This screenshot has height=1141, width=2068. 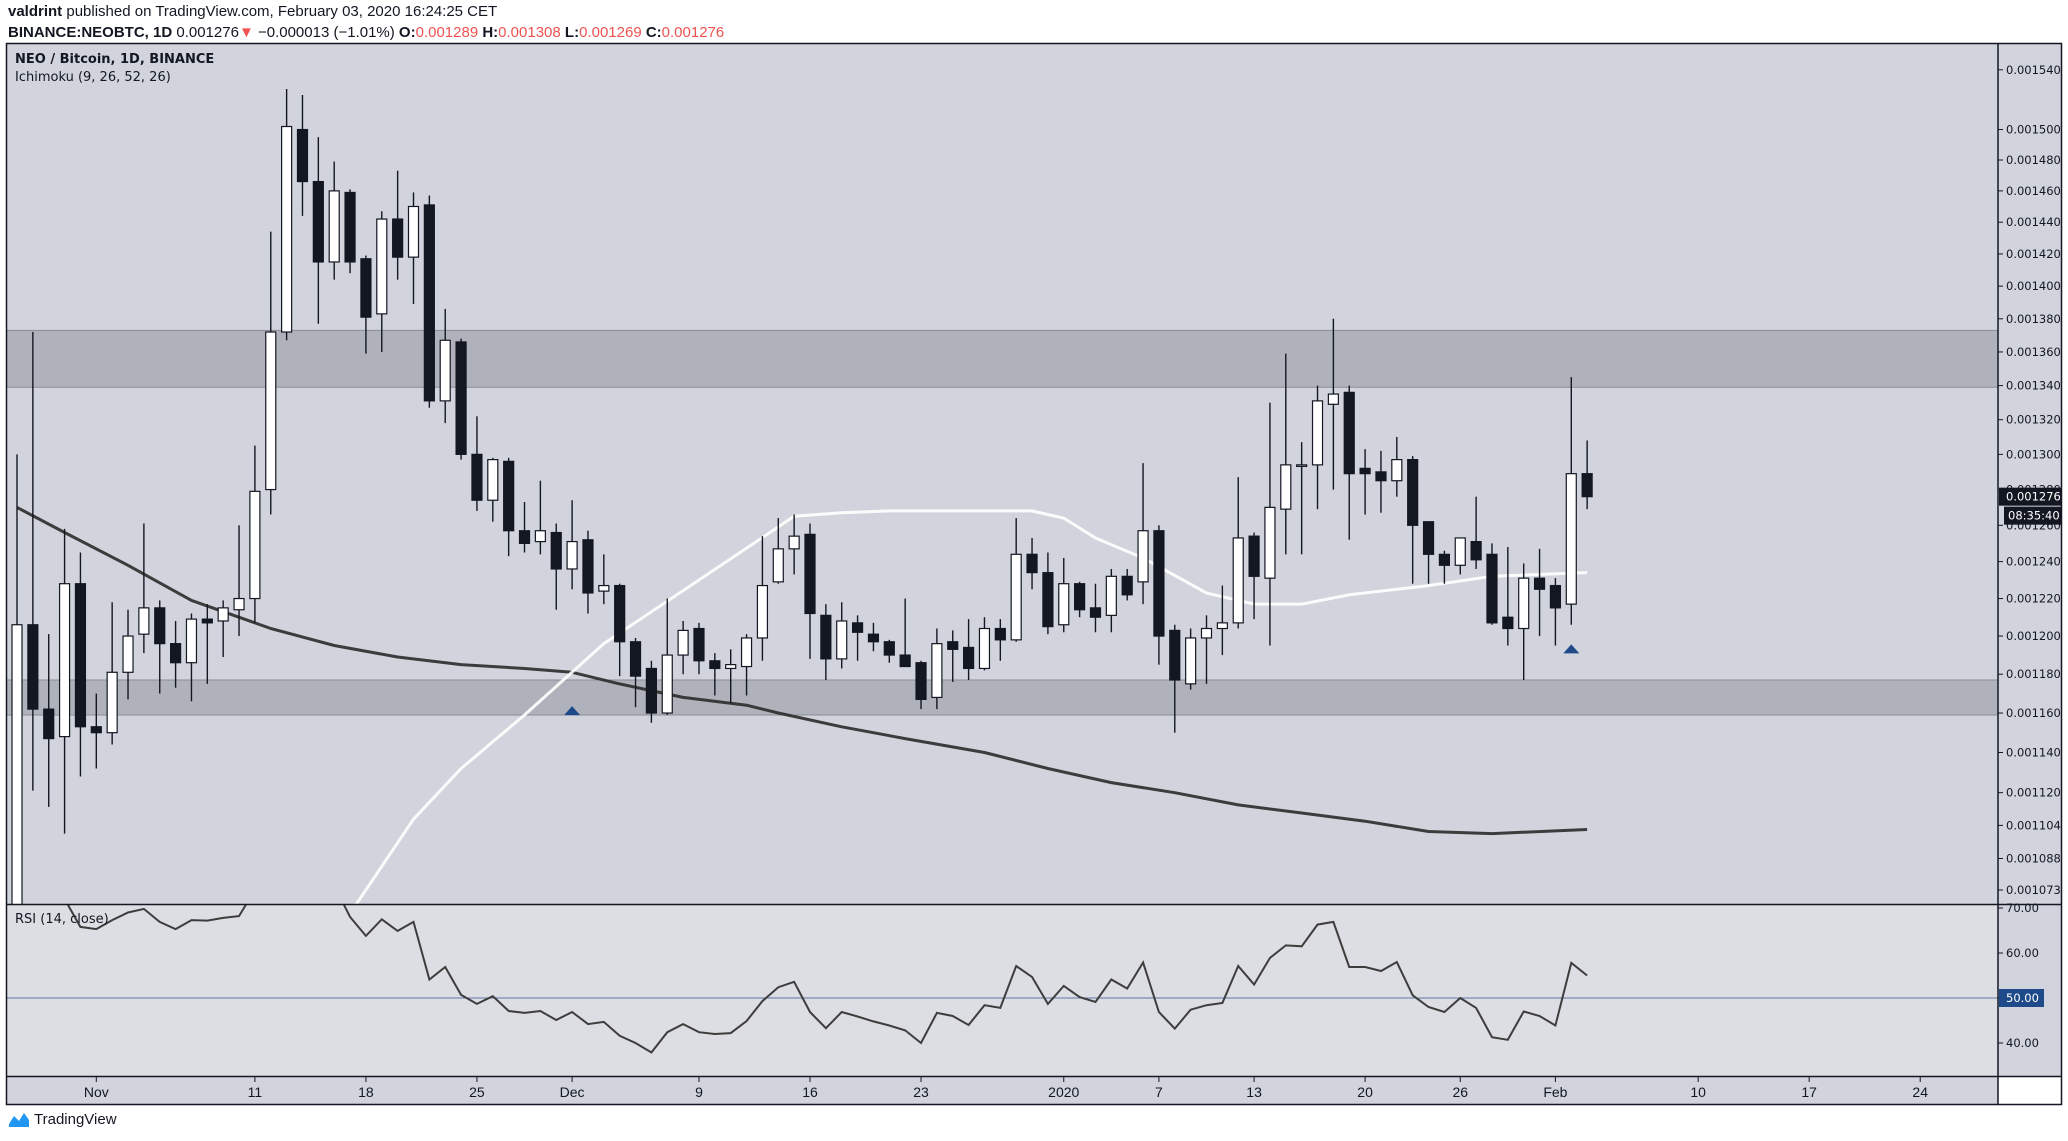 What do you see at coordinates (2033, 454) in the screenshot?
I see `price-tick-label: 0.001300` at bounding box center [2033, 454].